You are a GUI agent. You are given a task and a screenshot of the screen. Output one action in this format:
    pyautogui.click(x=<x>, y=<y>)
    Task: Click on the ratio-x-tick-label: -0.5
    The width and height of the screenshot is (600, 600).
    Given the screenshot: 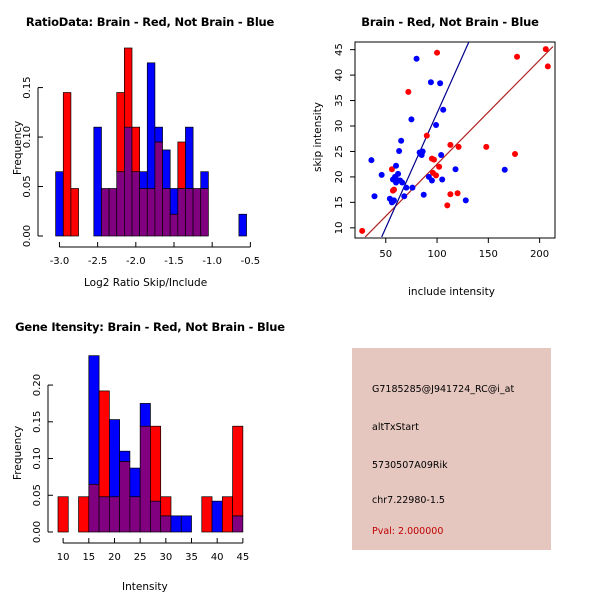 What is the action you would take?
    pyautogui.click(x=251, y=261)
    